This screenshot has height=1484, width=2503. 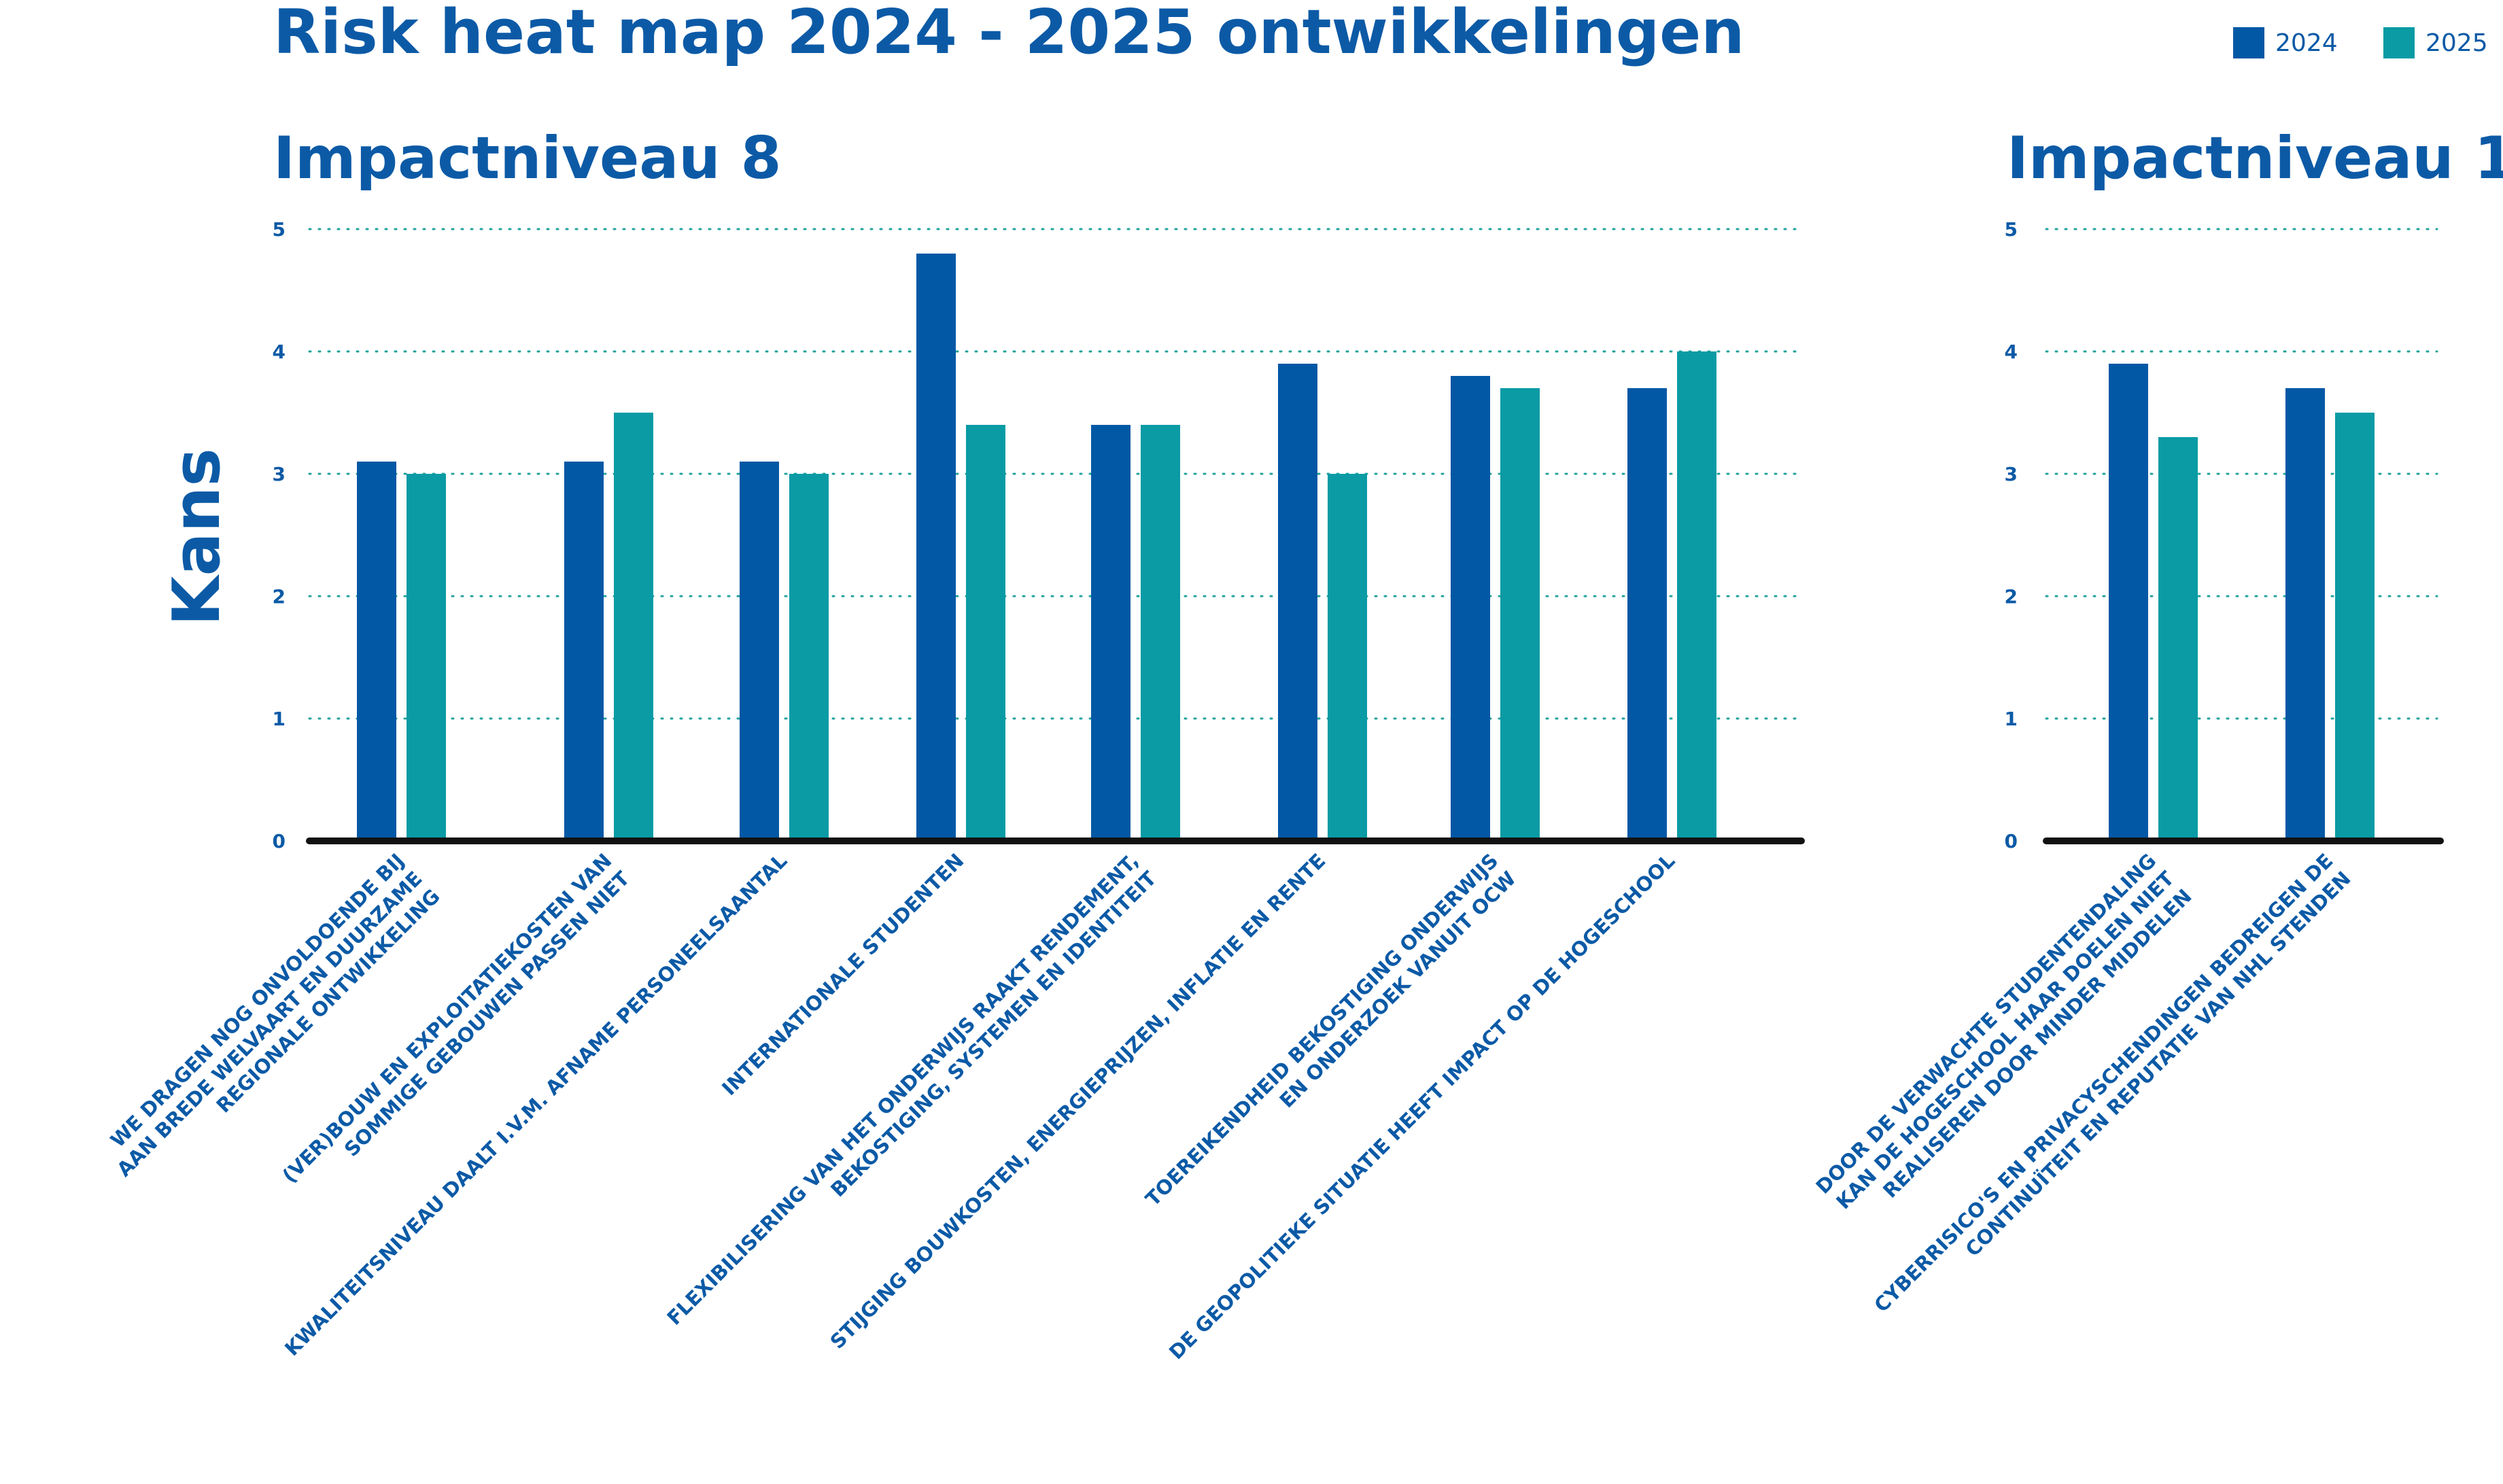 I want to click on legend-swatch-2025, so click(x=2399, y=43).